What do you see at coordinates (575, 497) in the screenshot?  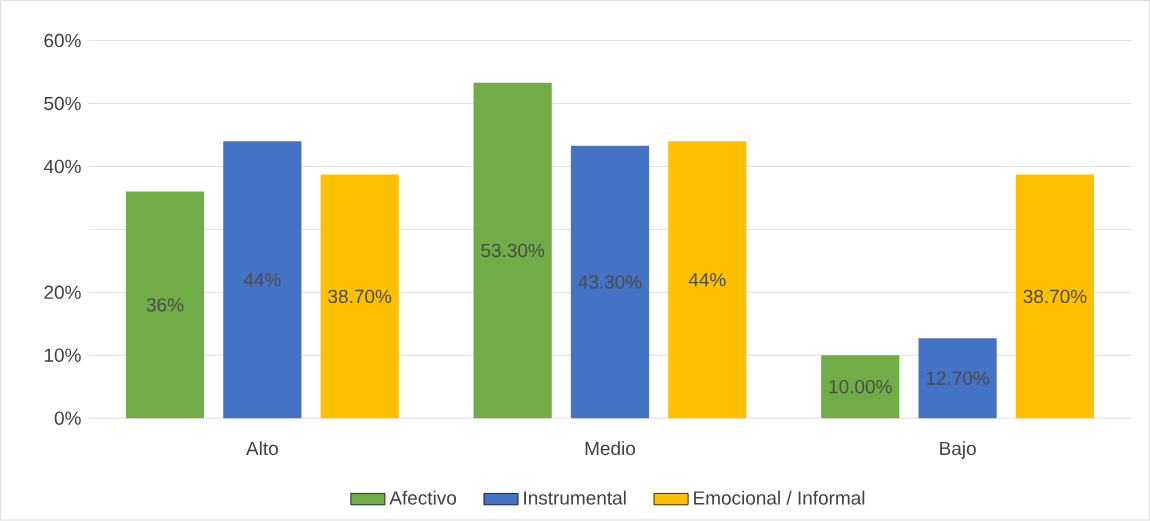 I see `legend-label: Instrumental` at bounding box center [575, 497].